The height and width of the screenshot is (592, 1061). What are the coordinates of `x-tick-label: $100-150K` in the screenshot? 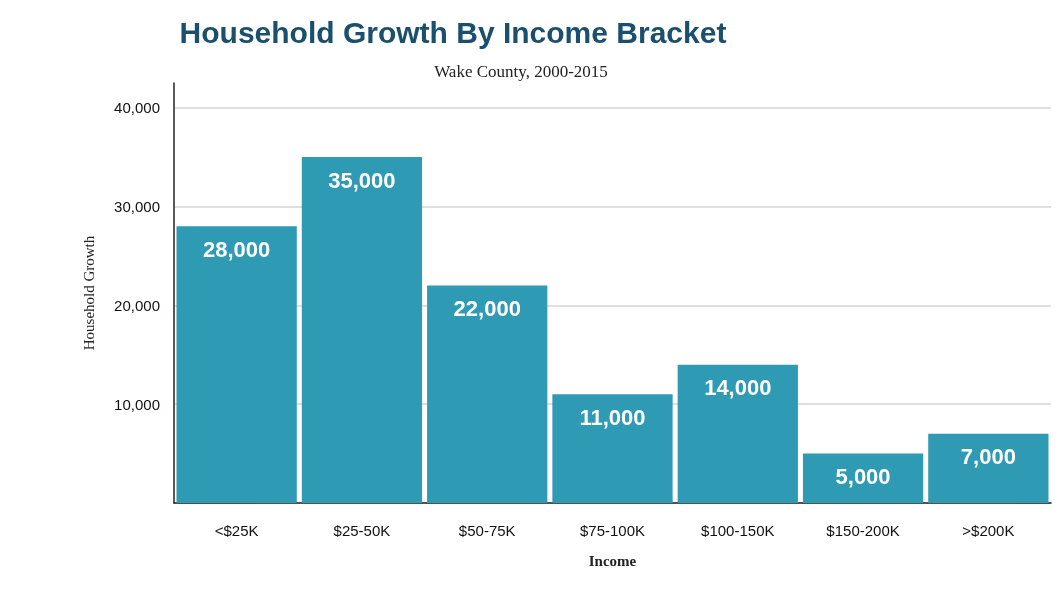 It's located at (738, 530).